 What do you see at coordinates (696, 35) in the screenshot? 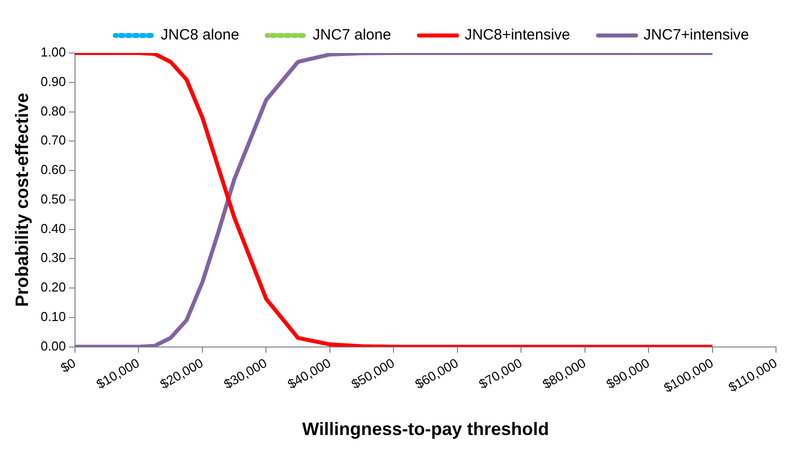
I see `legend-label: JNC7+intensive` at bounding box center [696, 35].